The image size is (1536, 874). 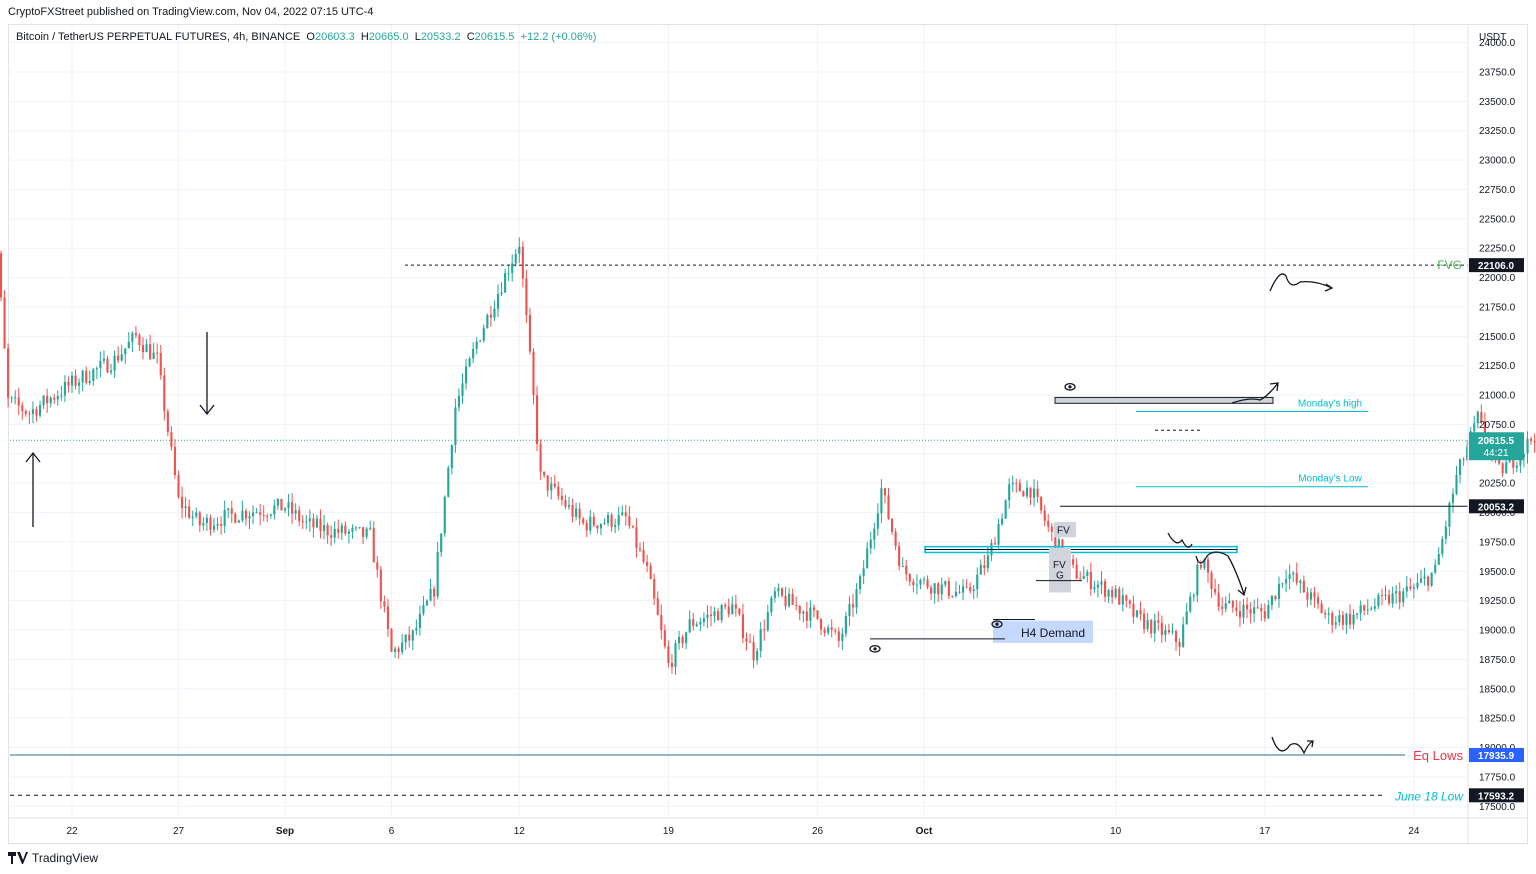 What do you see at coordinates (1330, 404) in the screenshot?
I see `mondays-high-label: Monday's high` at bounding box center [1330, 404].